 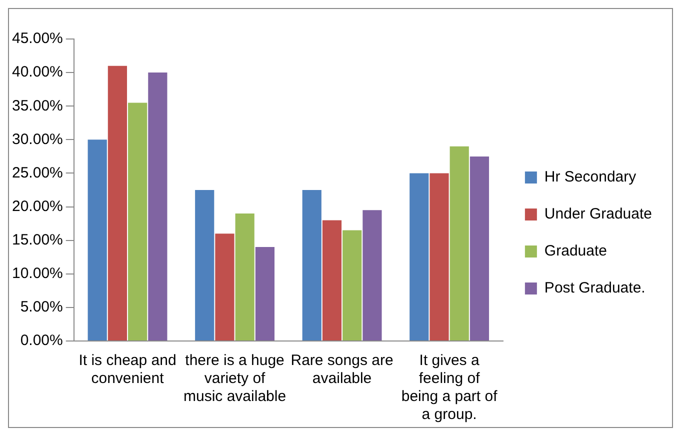 What do you see at coordinates (342, 370) in the screenshot?
I see `x-tick-label: Rare songs are available` at bounding box center [342, 370].